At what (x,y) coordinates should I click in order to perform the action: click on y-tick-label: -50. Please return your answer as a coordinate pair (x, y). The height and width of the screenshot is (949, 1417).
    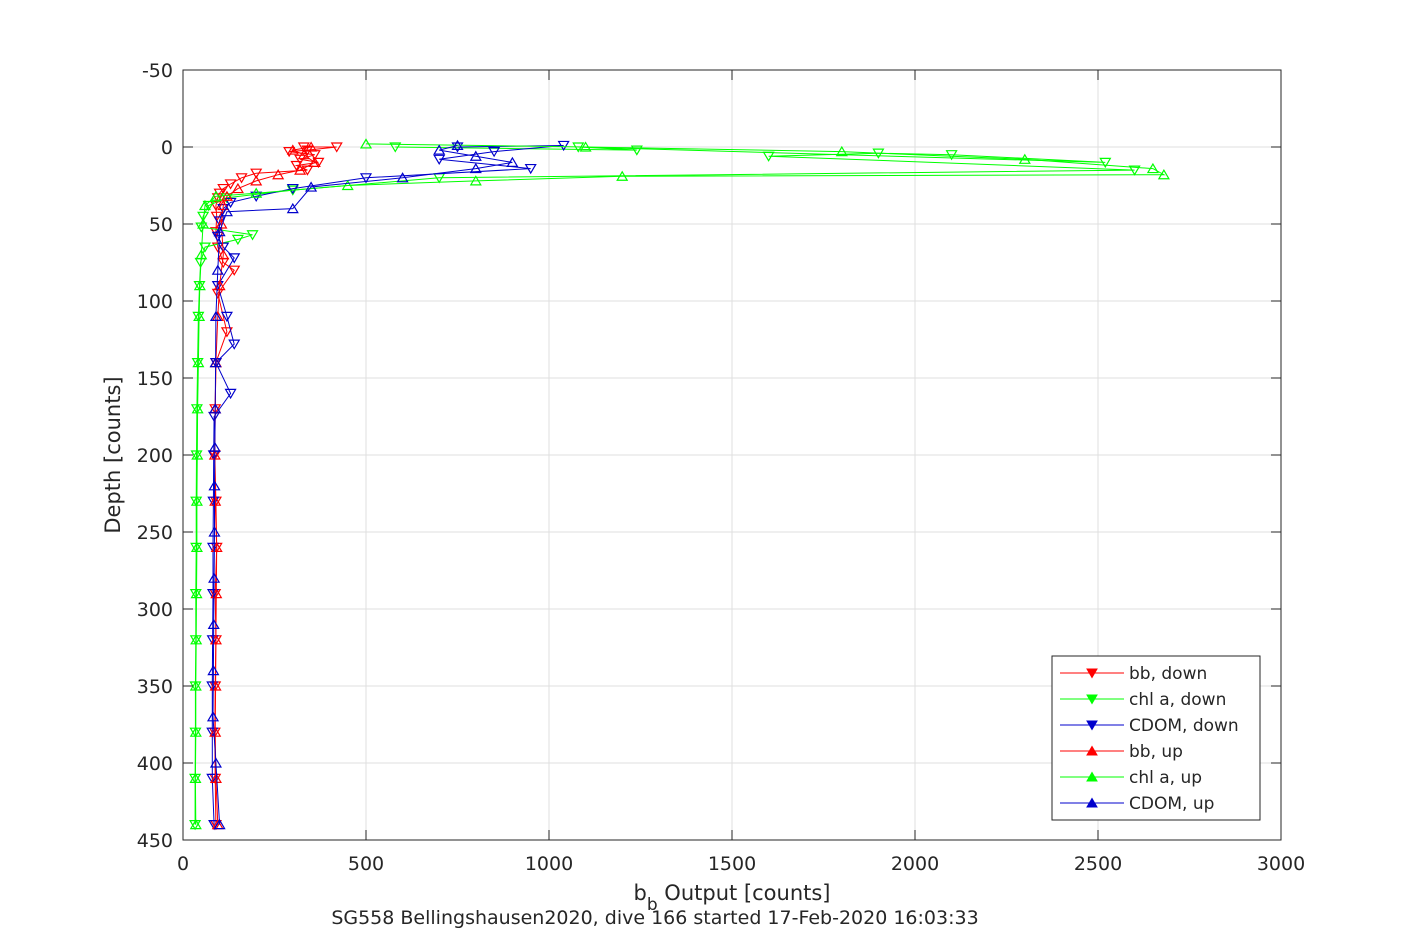
    Looking at the image, I should click on (157, 71).